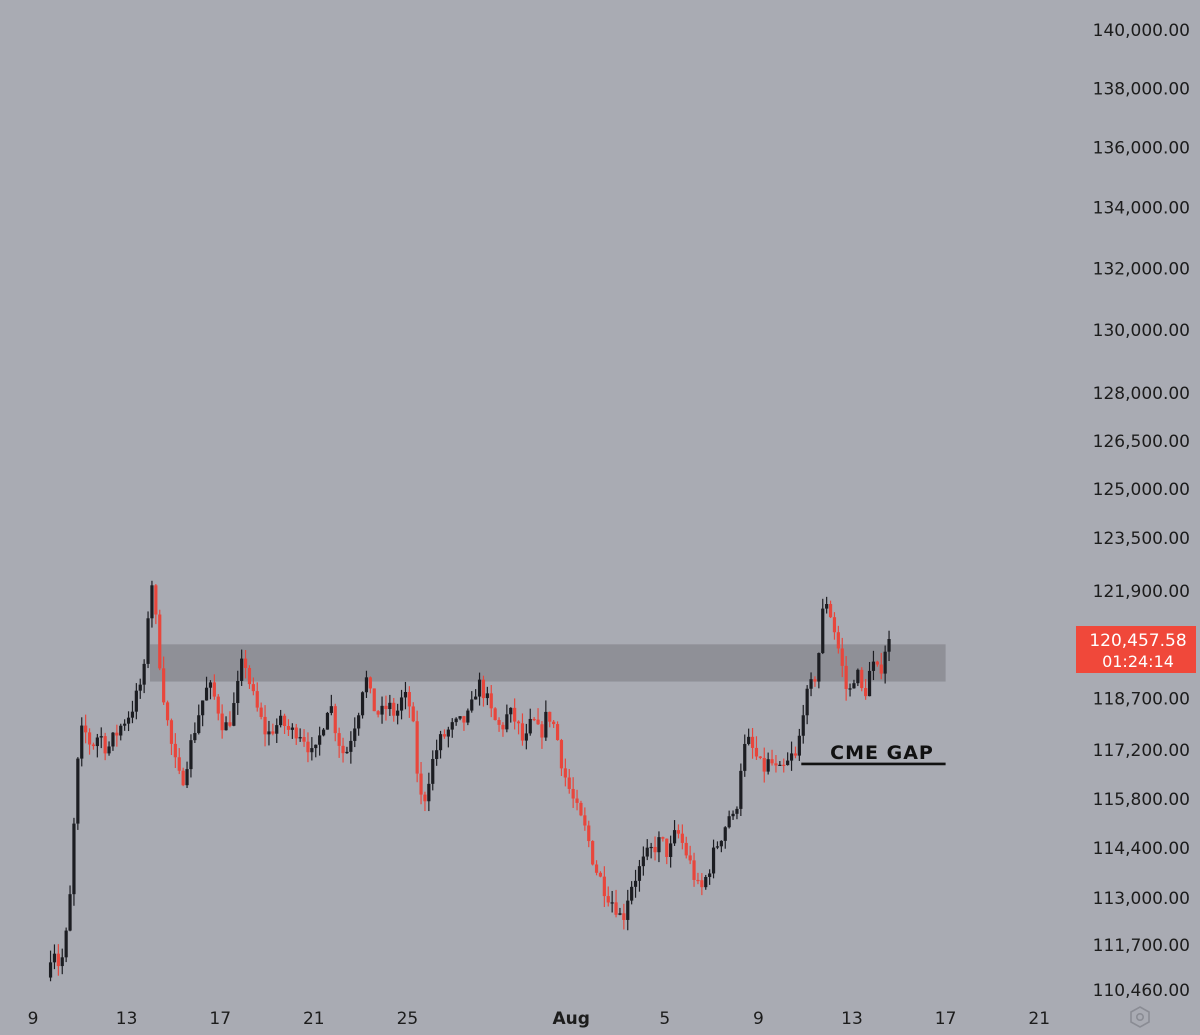  What do you see at coordinates (1141, 946) in the screenshot?
I see `y-tick-label: 111,700.00` at bounding box center [1141, 946].